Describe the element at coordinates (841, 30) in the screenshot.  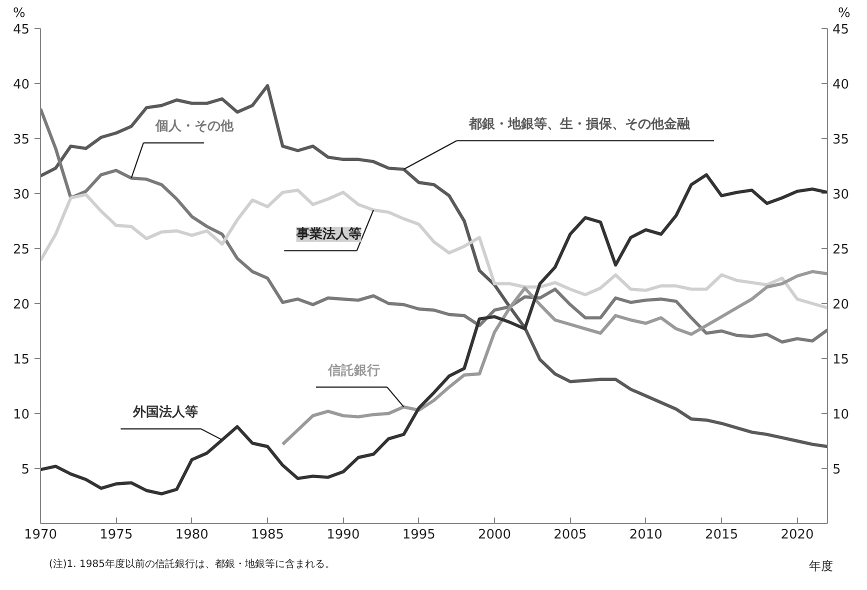
I see `y2-tick-label: 45` at that location.